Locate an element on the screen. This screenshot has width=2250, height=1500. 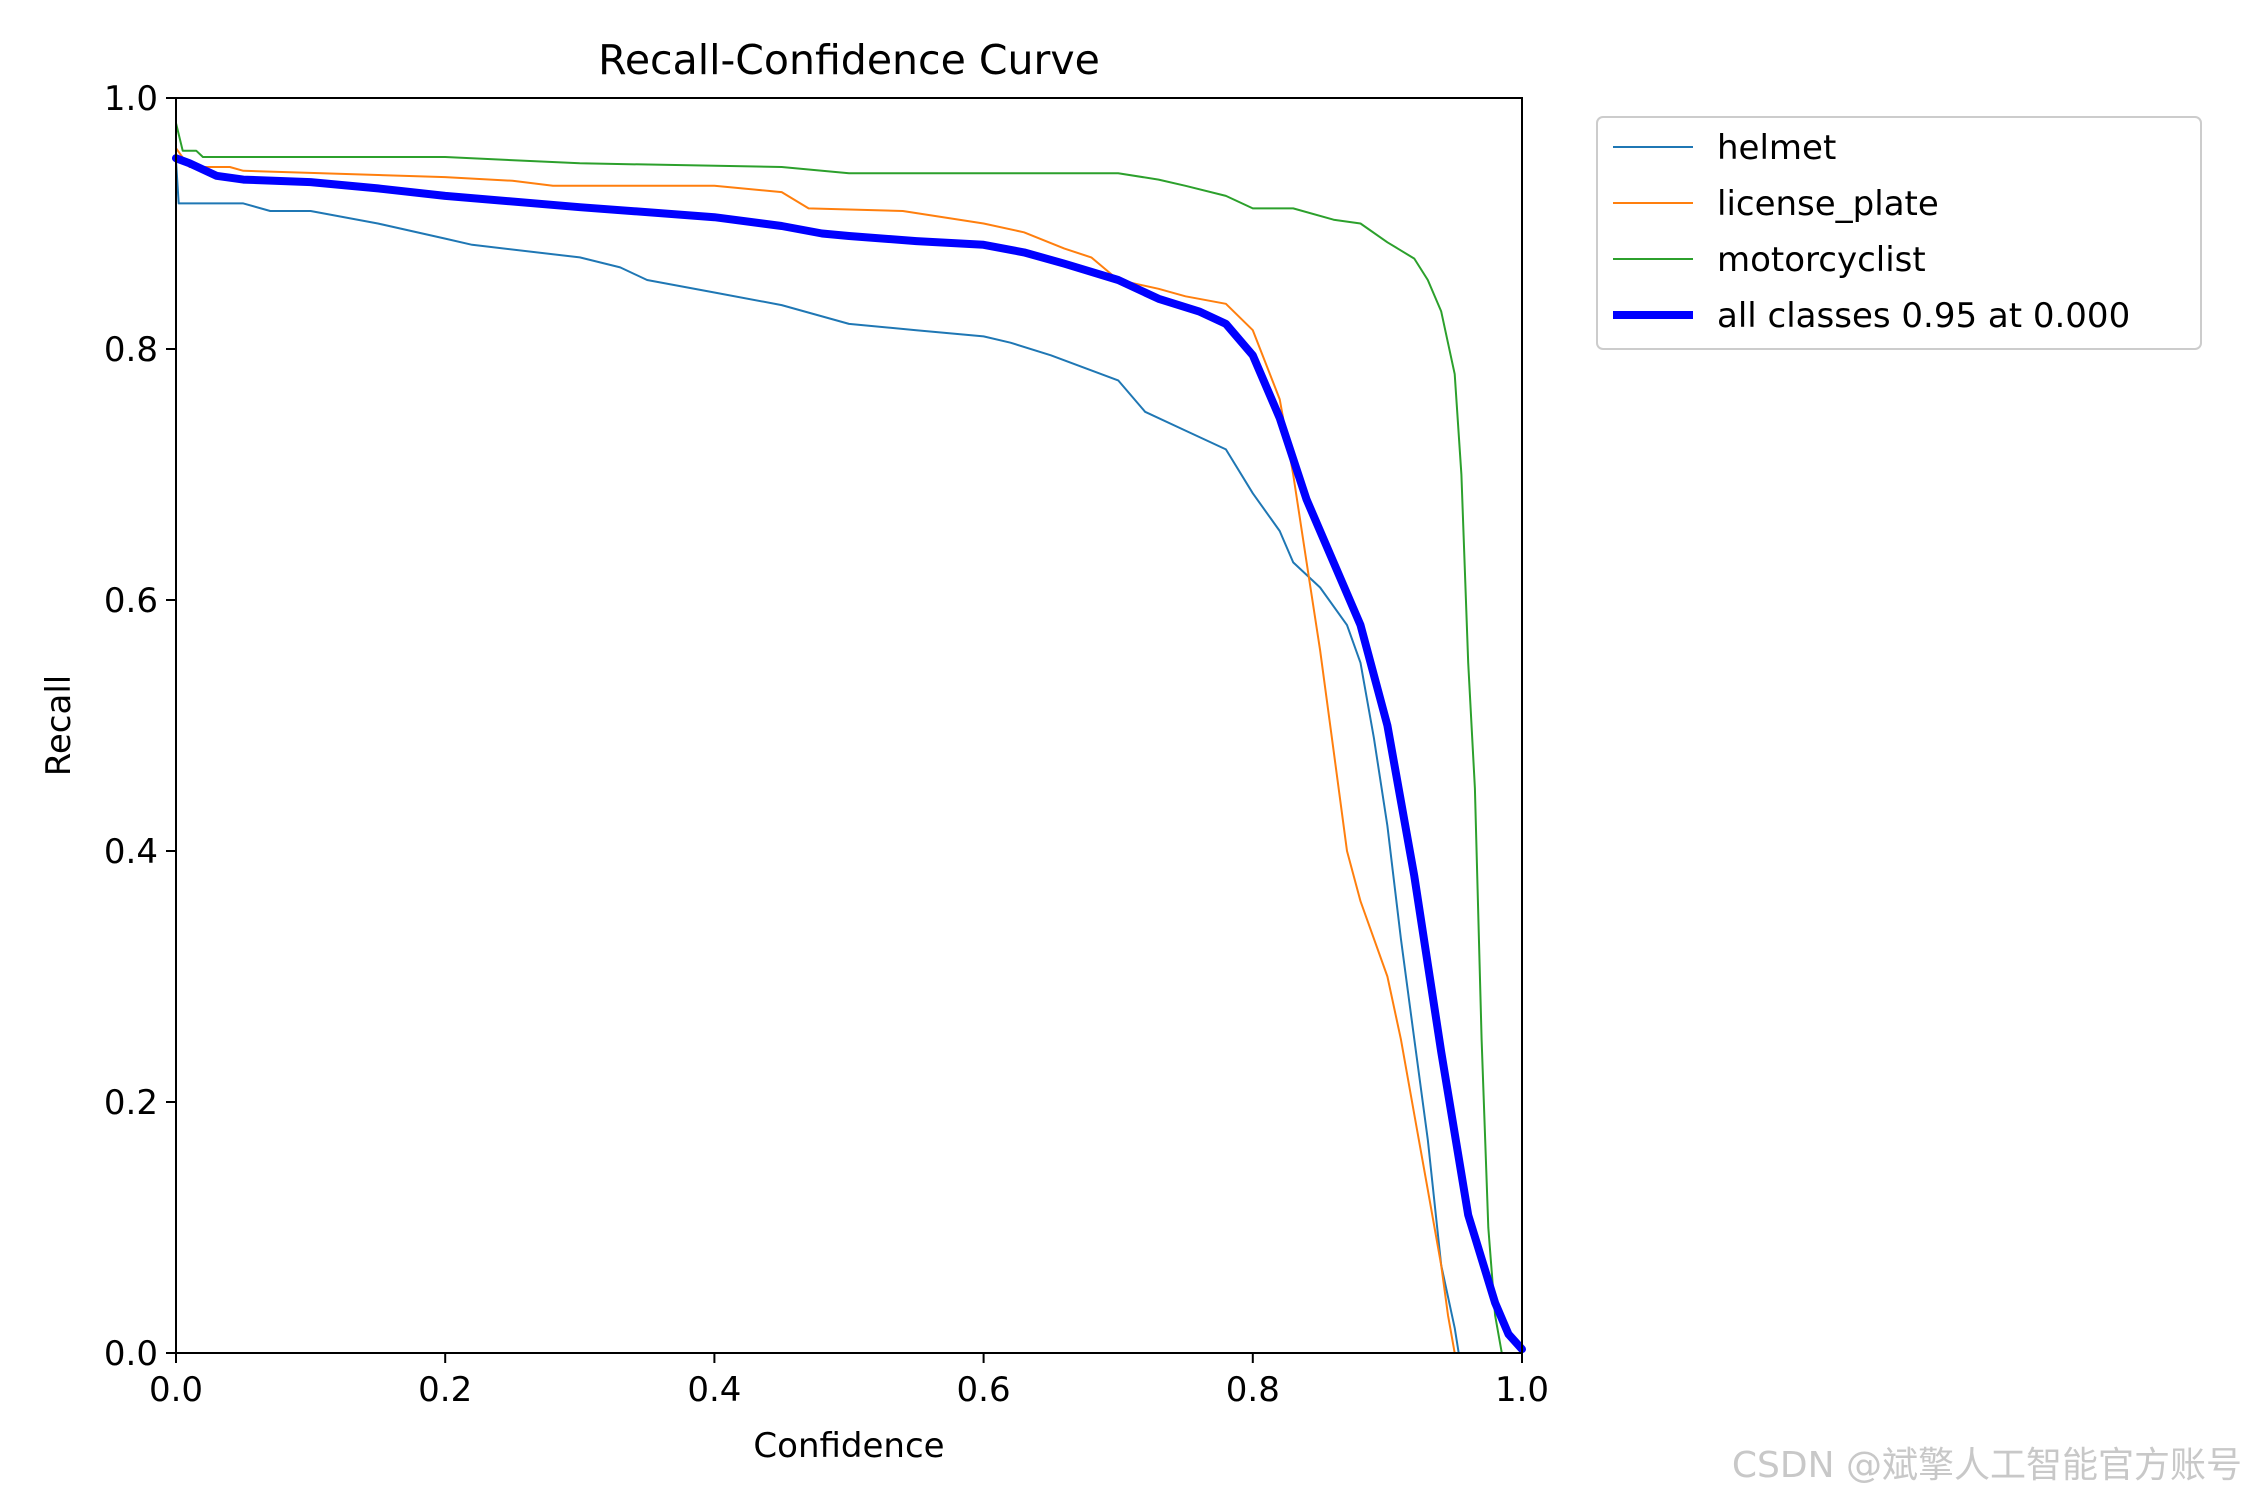
x-tick-label: 0.0 is located at coordinates (176, 1390).